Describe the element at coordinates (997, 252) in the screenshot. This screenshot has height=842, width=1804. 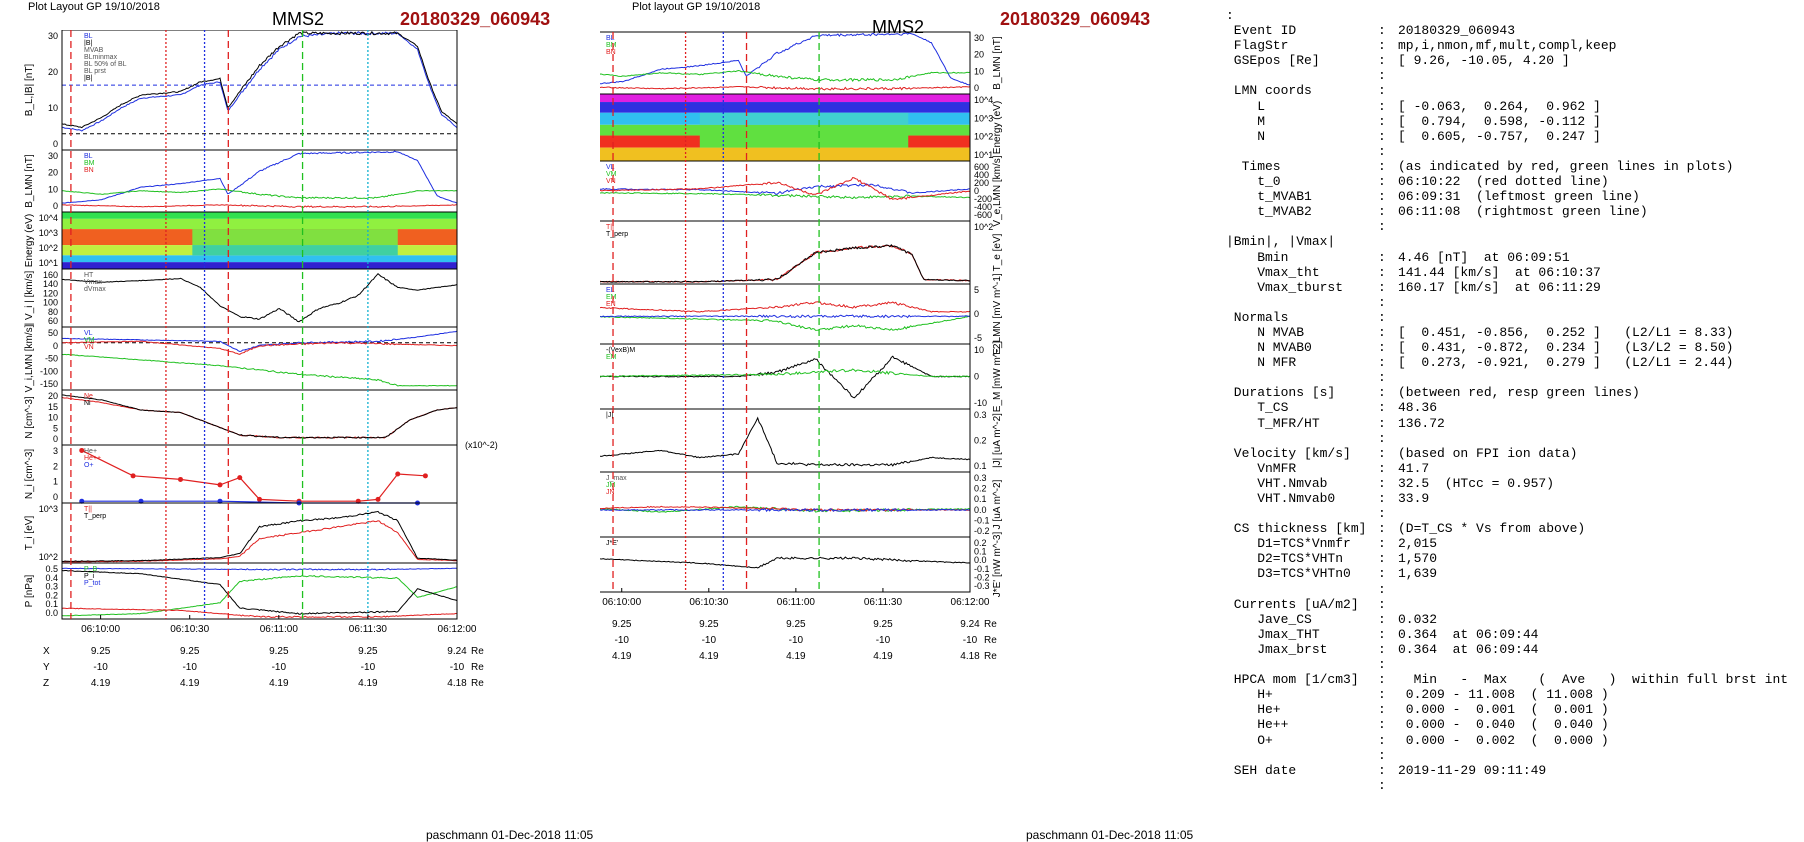
I see `y-axis-label: T_e [eV]` at that location.